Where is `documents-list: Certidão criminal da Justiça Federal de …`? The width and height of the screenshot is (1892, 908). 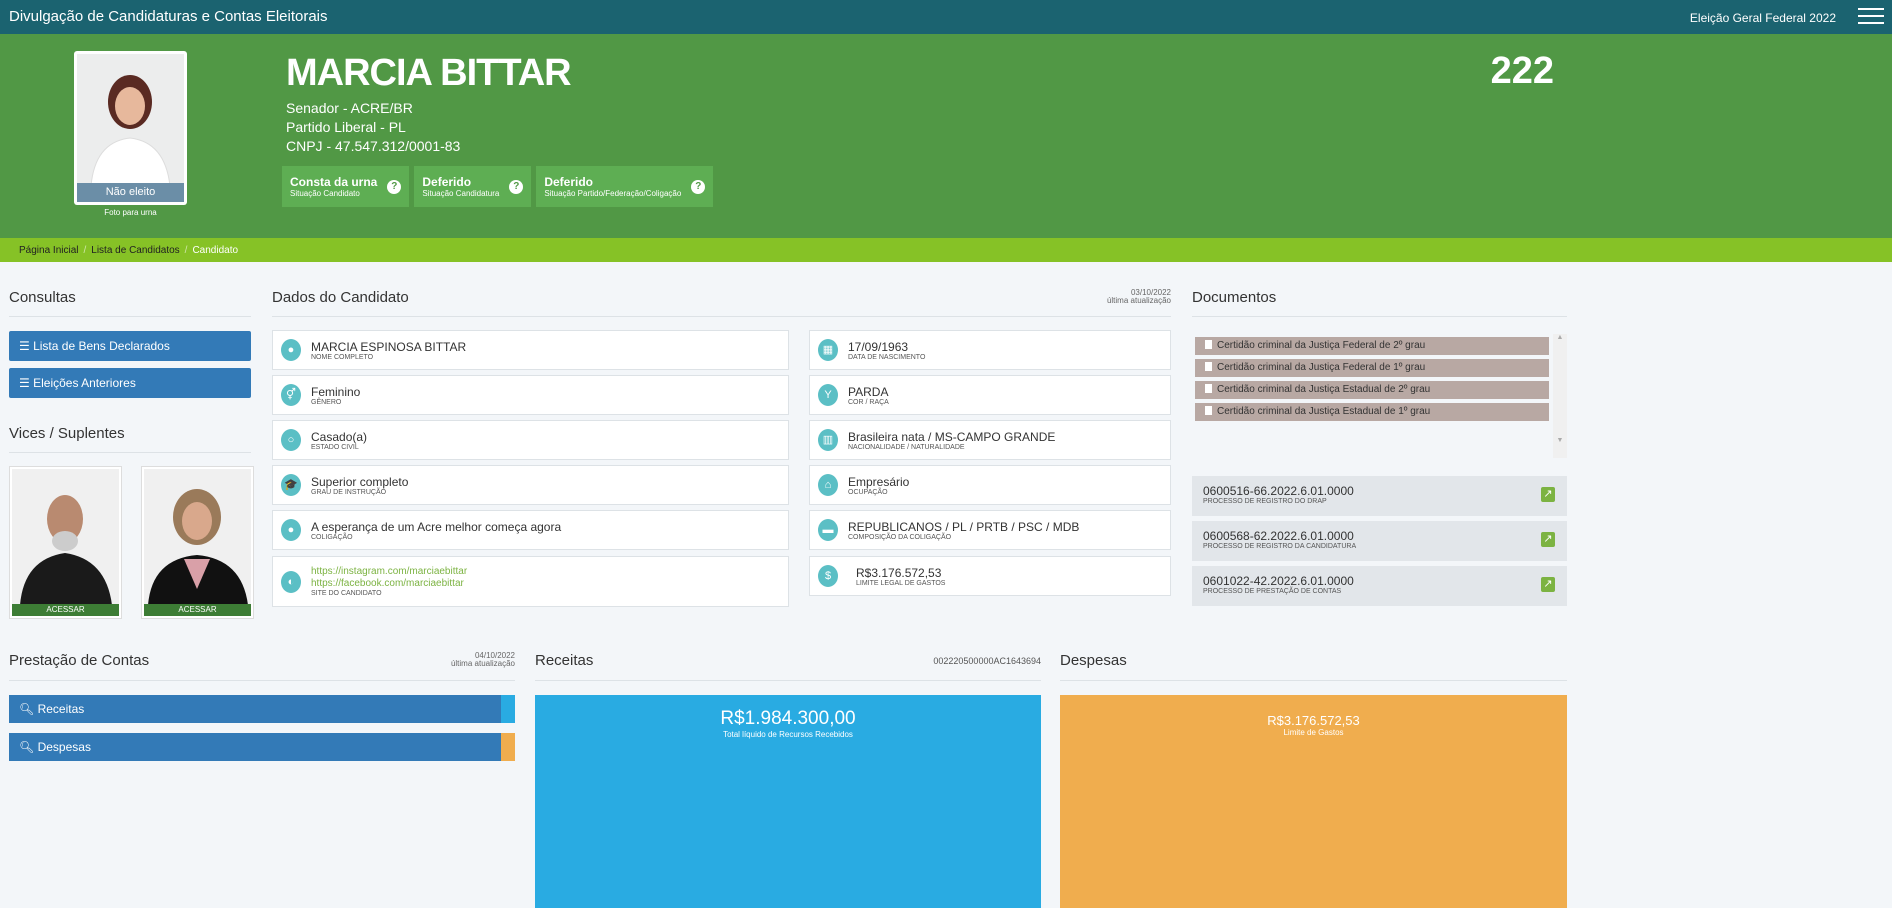 documents-list: Certidão criminal da Justiça Federal de … is located at coordinates (1379, 396).